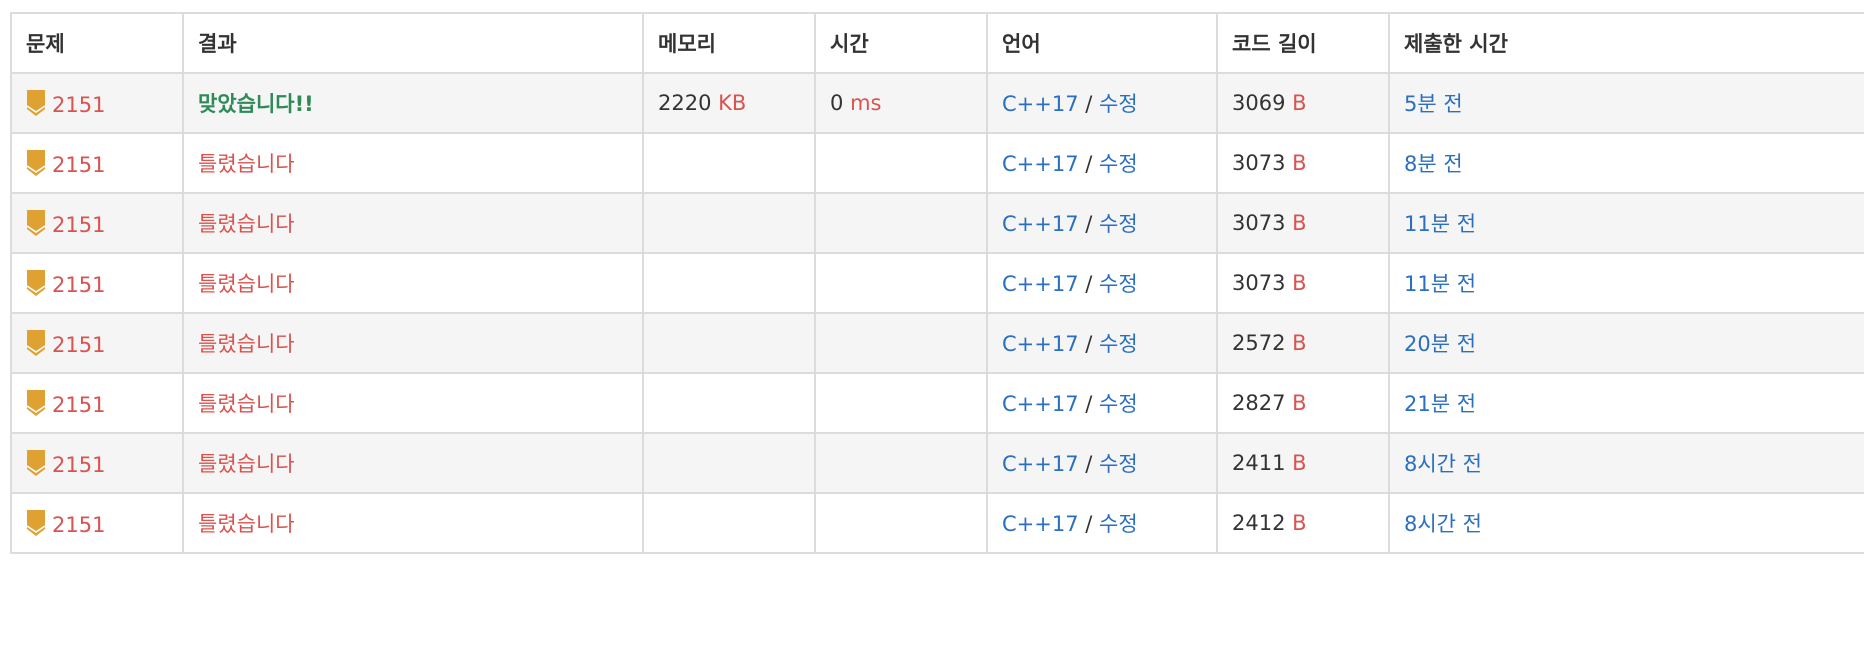  I want to click on table-header: 문제 결과 메모리 시간 언어 코드 길이 제출한 시간, so click(937, 43).